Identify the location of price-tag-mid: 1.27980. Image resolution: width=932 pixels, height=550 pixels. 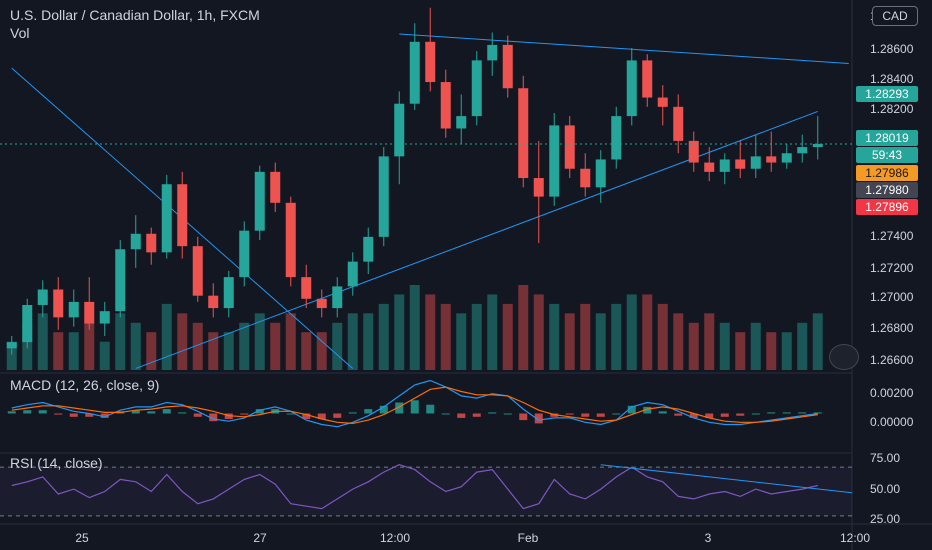
(887, 190).